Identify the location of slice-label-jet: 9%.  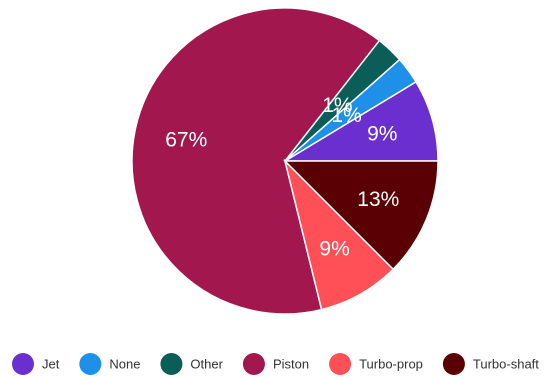
(382, 133).